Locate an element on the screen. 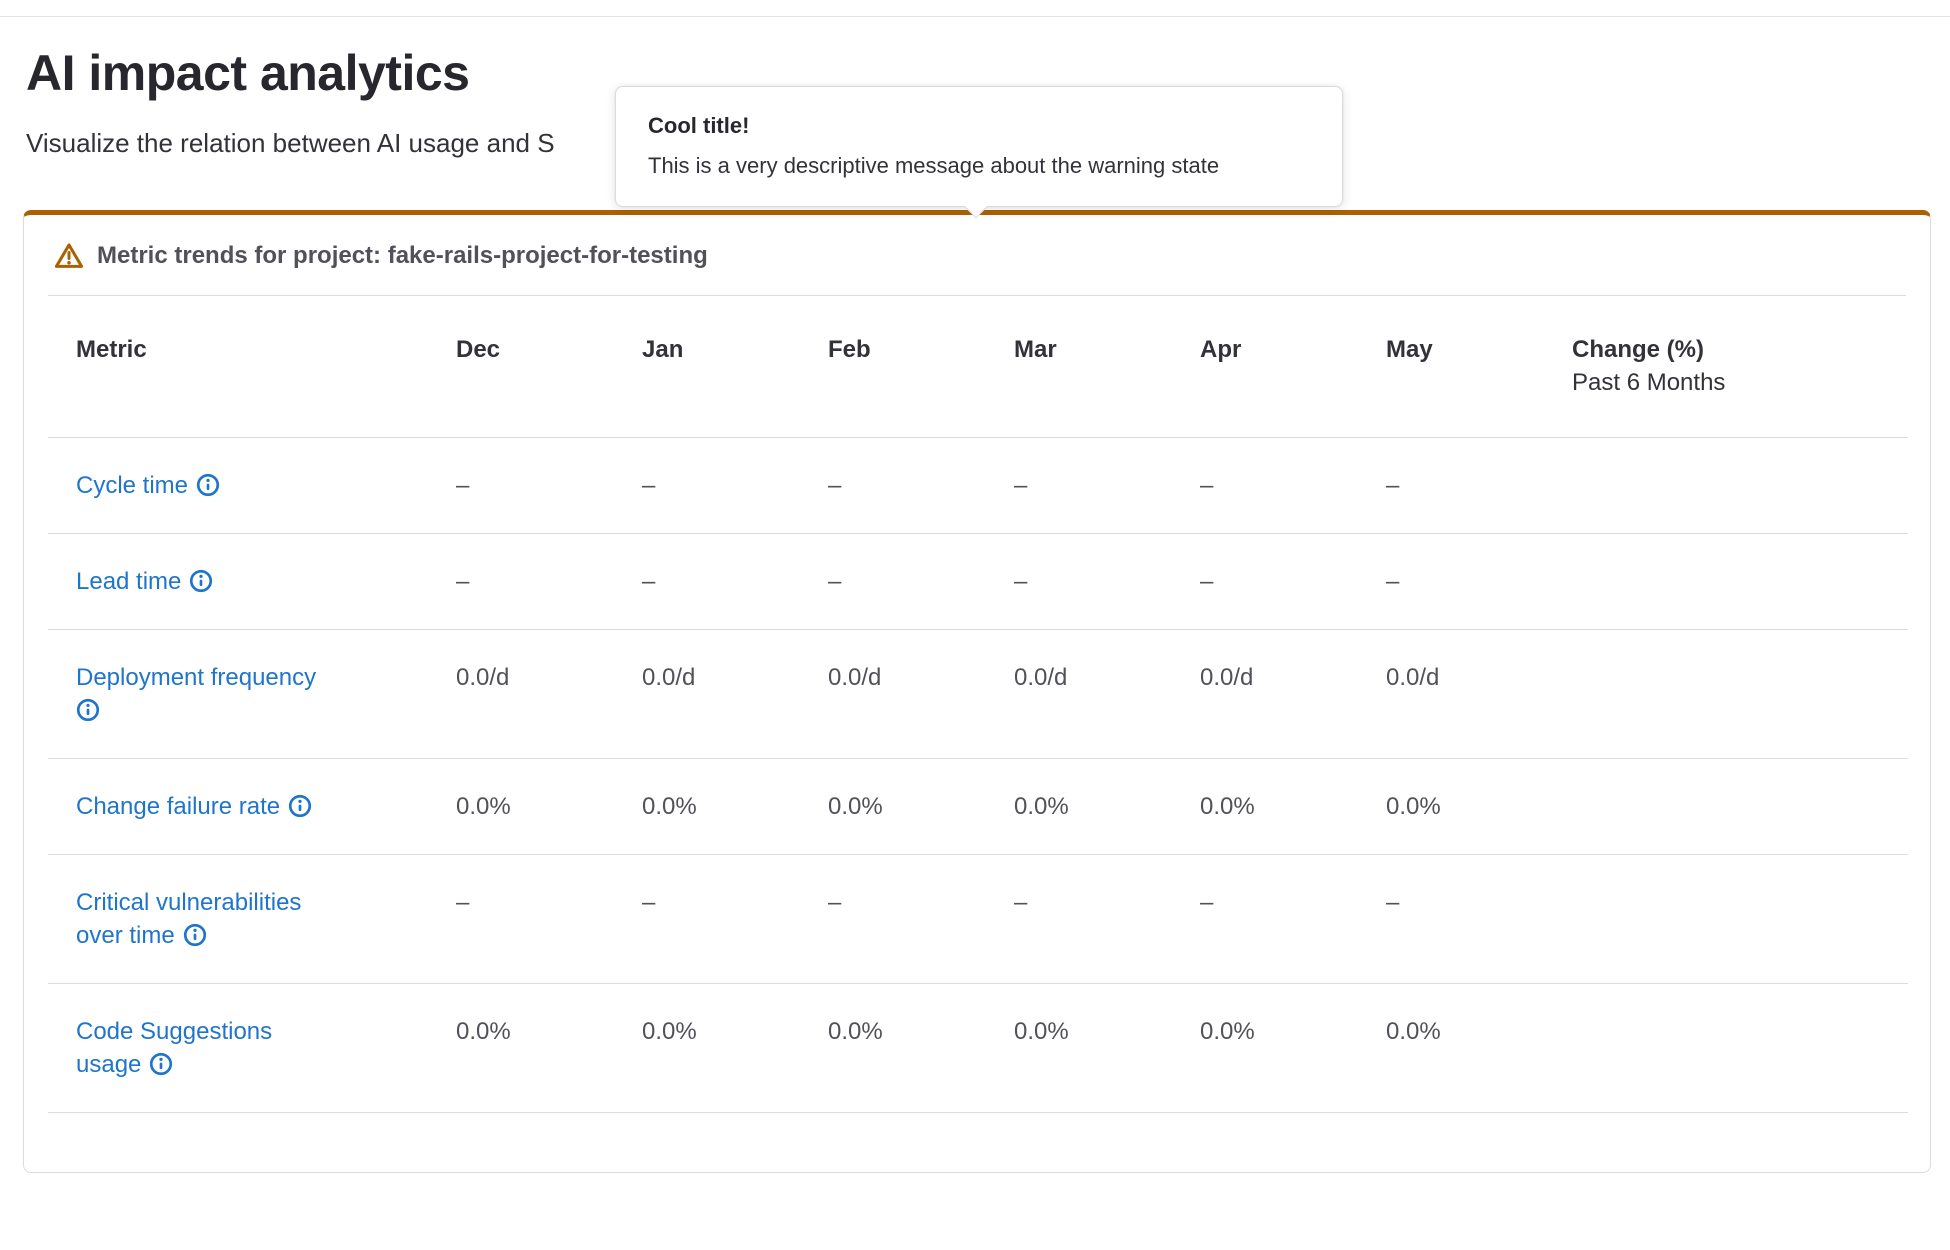 Image resolution: width=1950 pixels, height=1250 pixels. metric-label: Deployment frequency is located at coordinates (196, 677).